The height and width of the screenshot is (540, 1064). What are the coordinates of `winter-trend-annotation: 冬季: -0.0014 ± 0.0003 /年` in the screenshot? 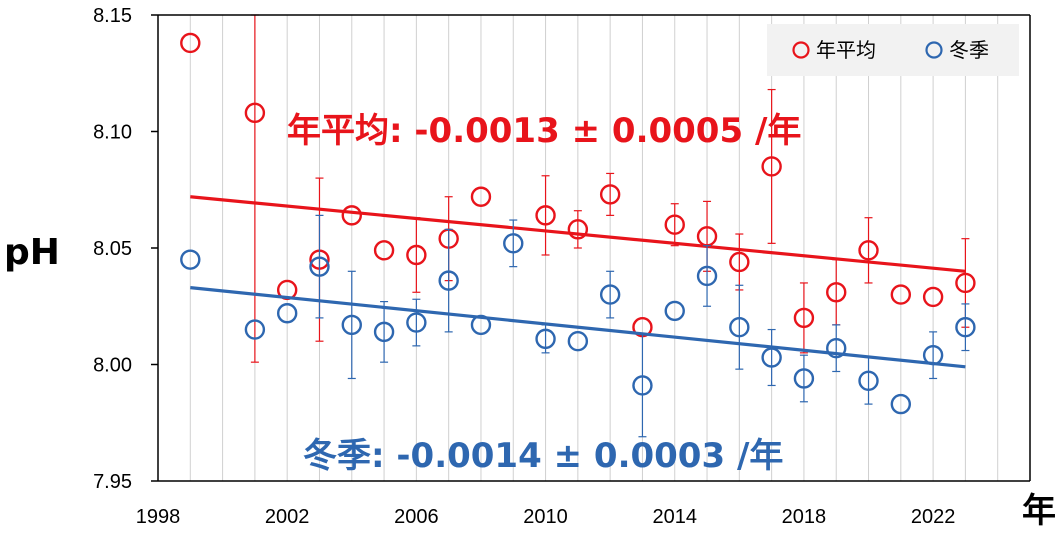 It's located at (543, 456).